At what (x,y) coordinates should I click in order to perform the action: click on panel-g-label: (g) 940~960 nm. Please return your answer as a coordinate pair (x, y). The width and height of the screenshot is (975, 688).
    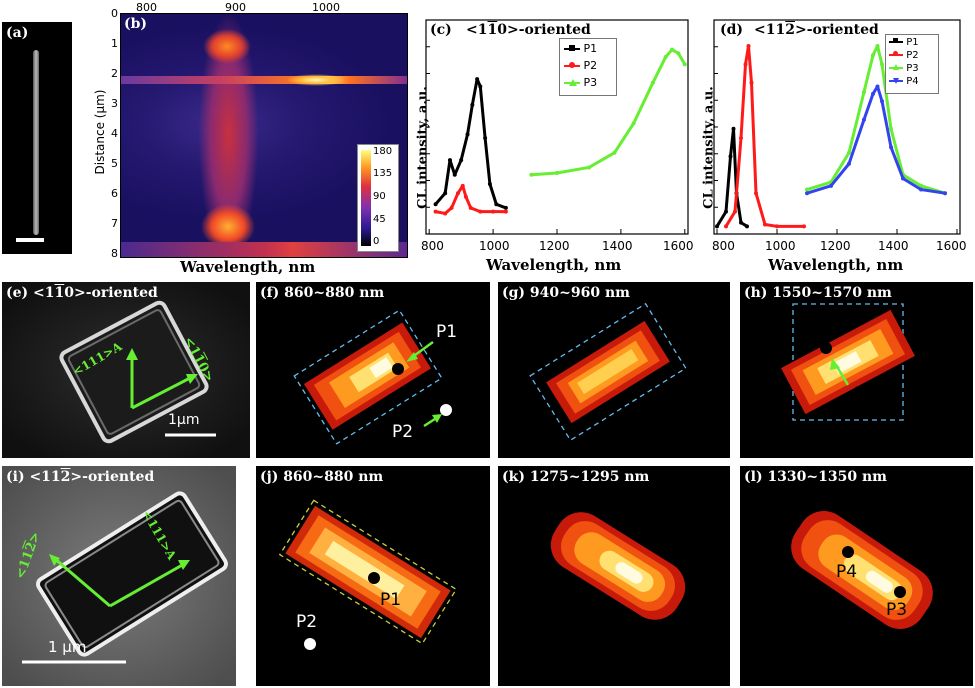
    Looking at the image, I should click on (566, 293).